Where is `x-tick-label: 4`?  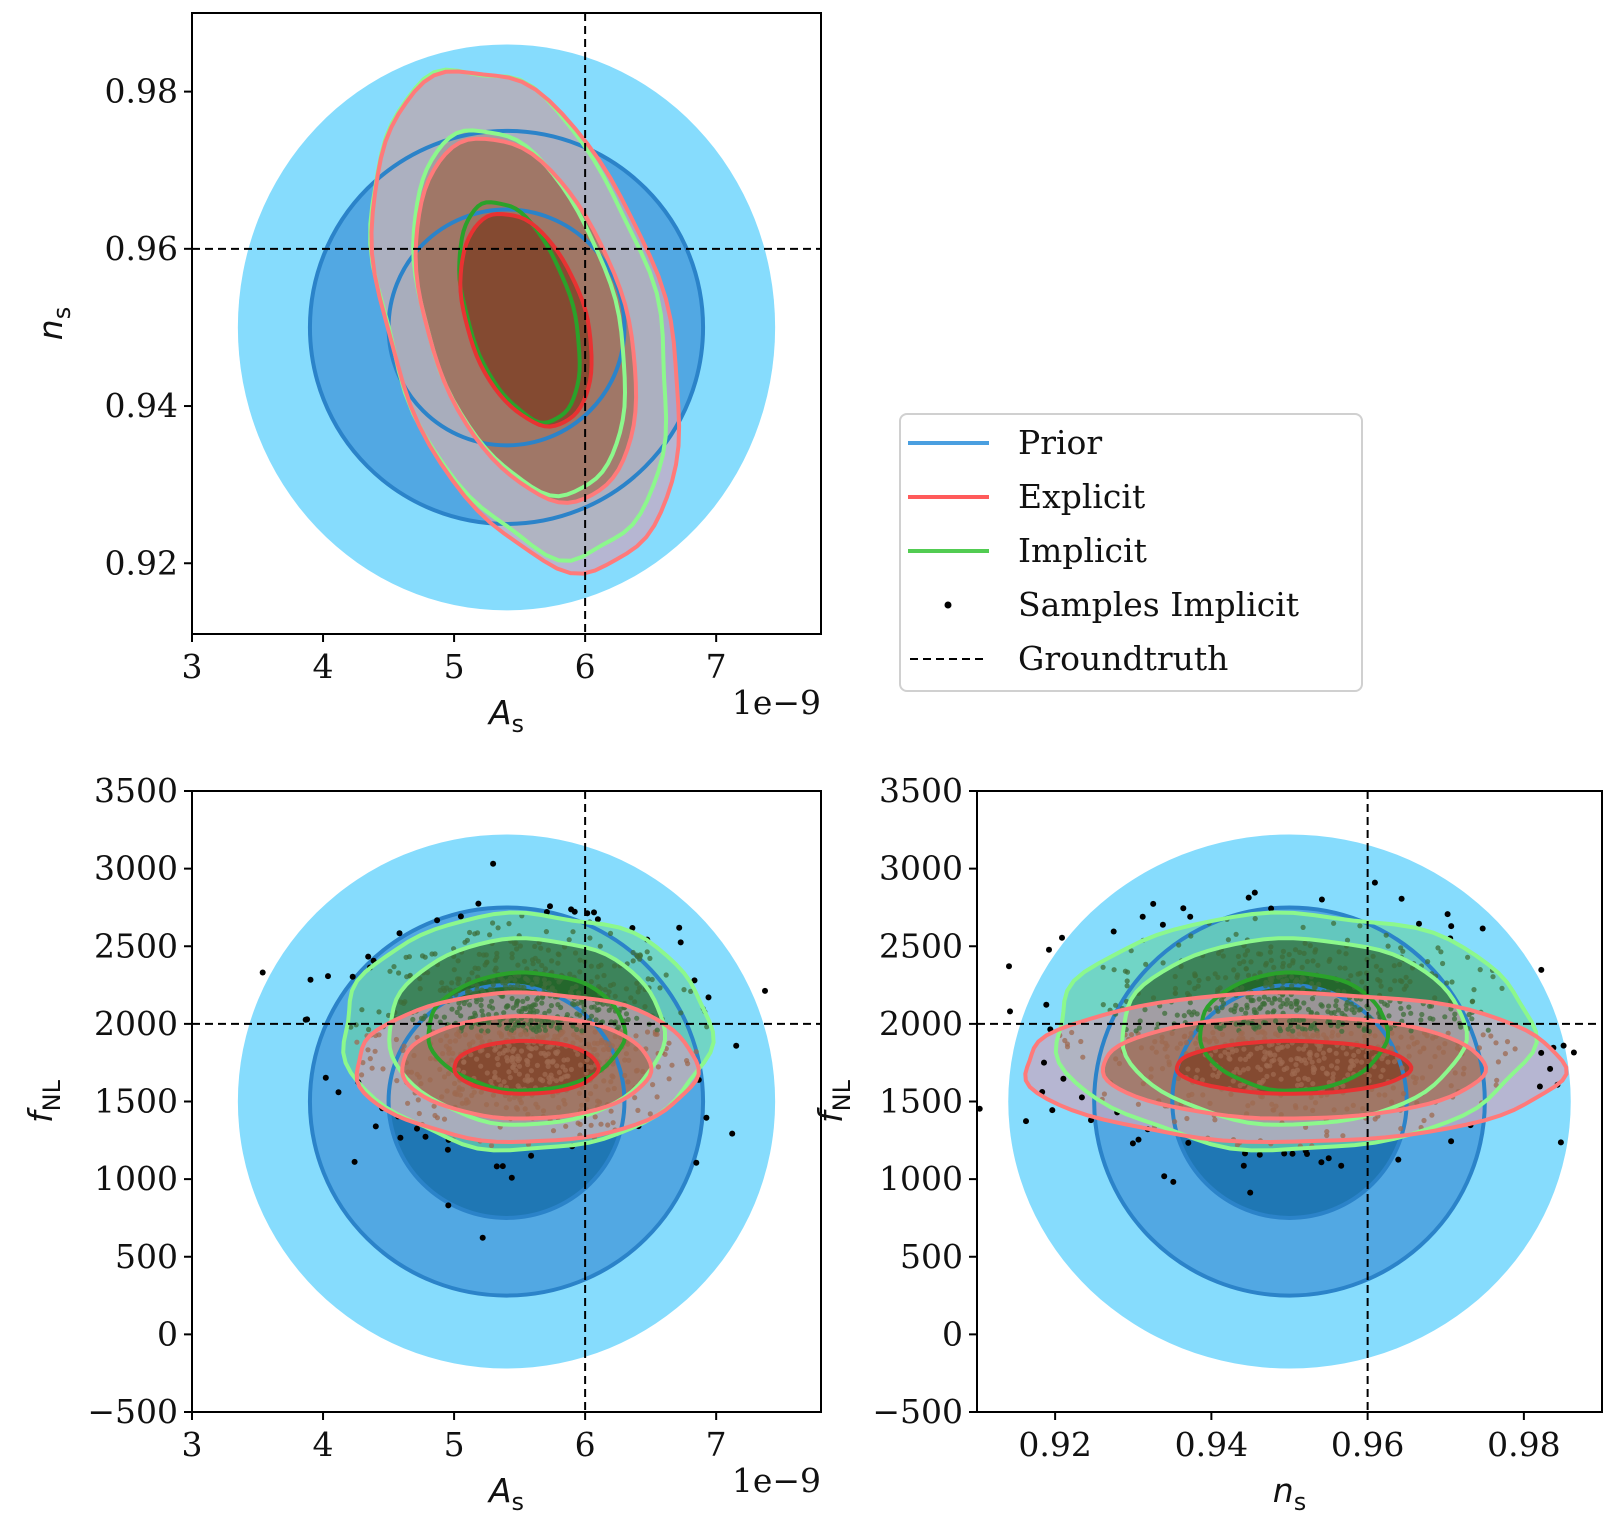 x-tick-label: 4 is located at coordinates (323, 666).